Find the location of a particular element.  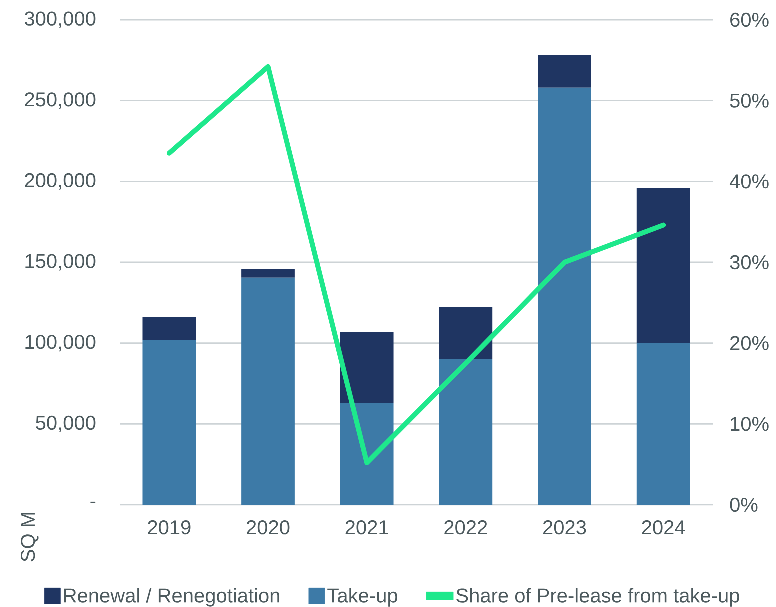

legend-label: Renewal / Renegotiation is located at coordinates (172, 597).